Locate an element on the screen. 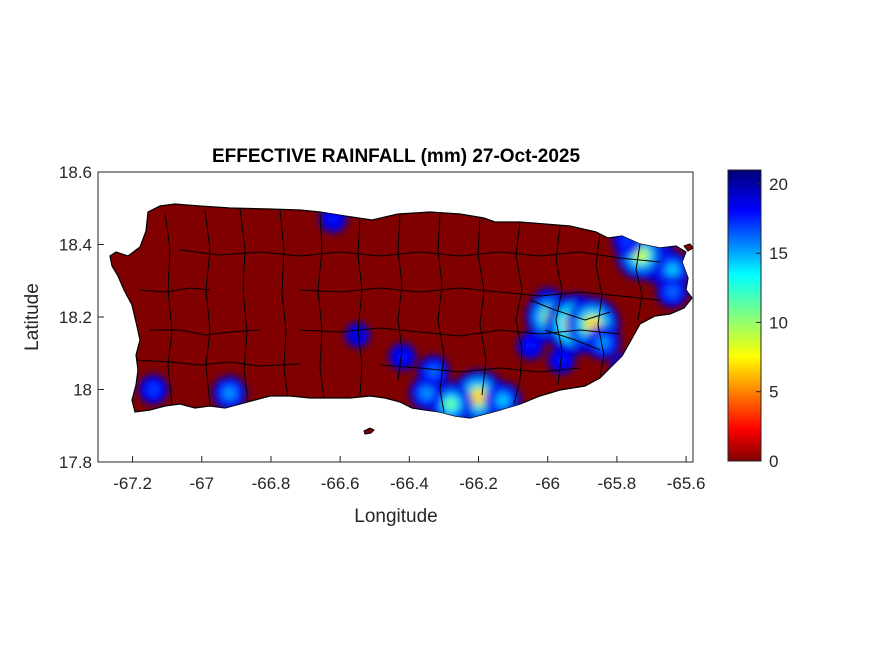 The height and width of the screenshot is (656, 875). x-tick-label: -66.2 is located at coordinates (478, 483).